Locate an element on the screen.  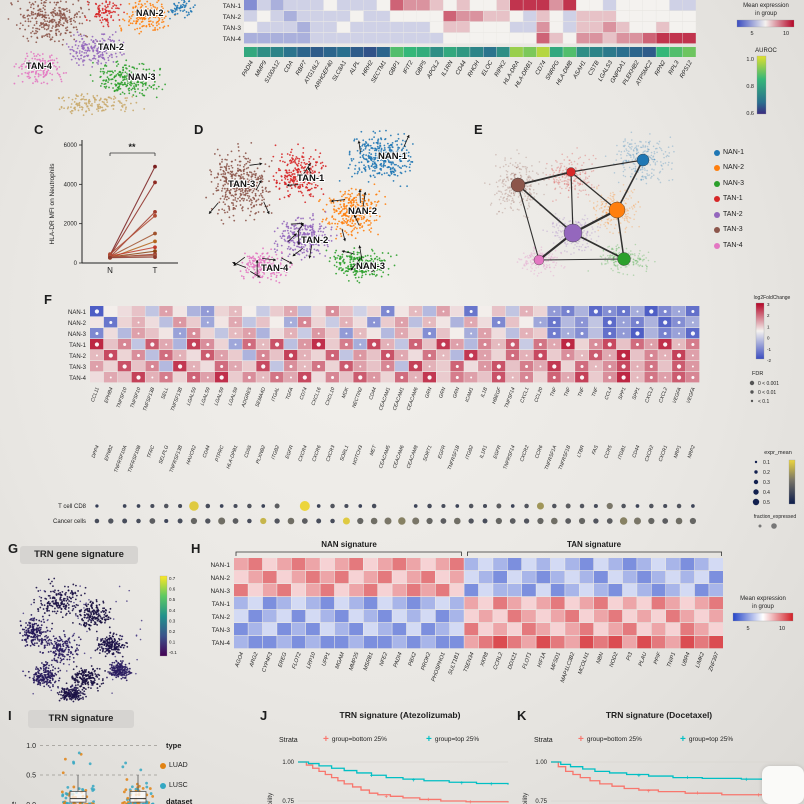
tan3-color-dot is located at coordinates (717, 229).